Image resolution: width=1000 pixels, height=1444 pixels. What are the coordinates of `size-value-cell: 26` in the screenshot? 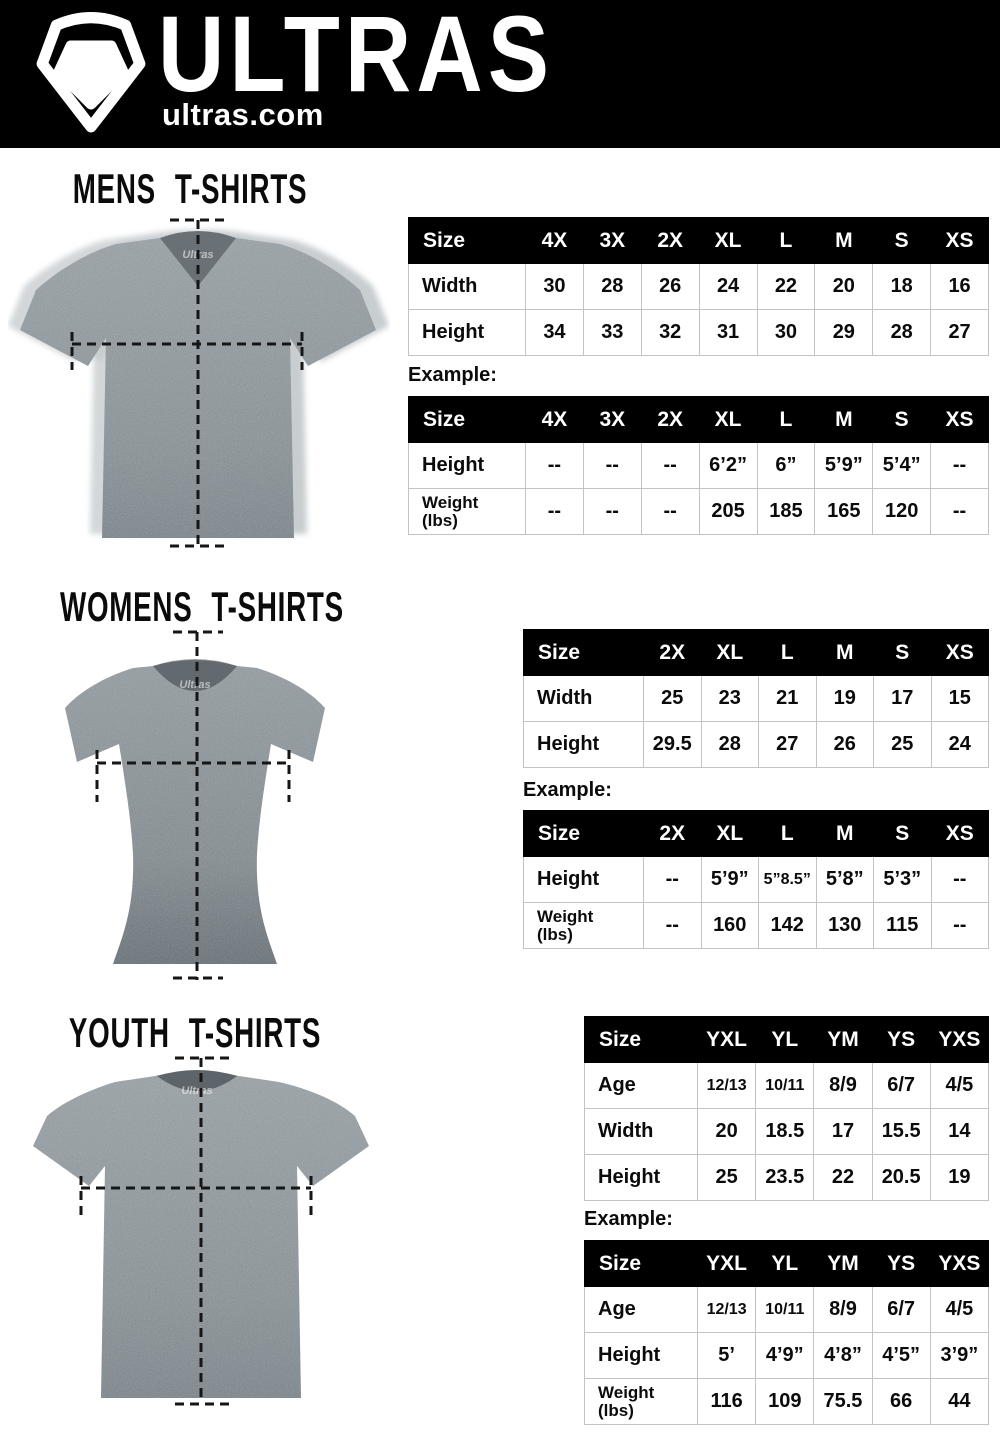 It's located at (844, 744).